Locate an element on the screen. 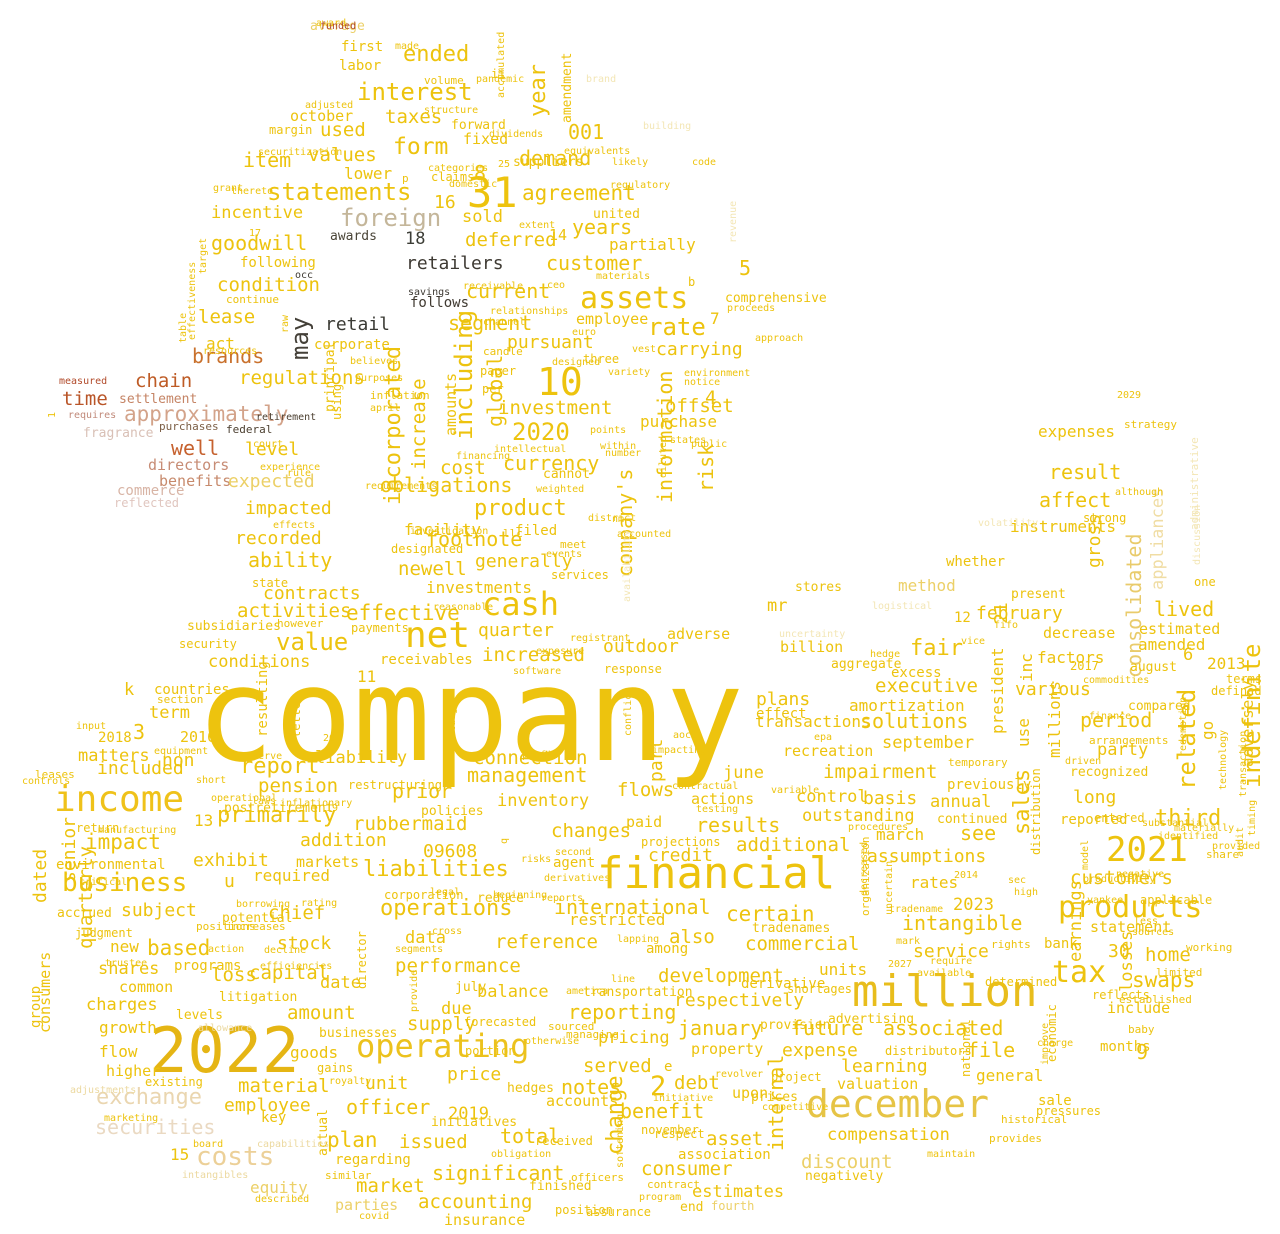 The image size is (1280, 1234). cloud-word: asset is located at coordinates (735, 1139).